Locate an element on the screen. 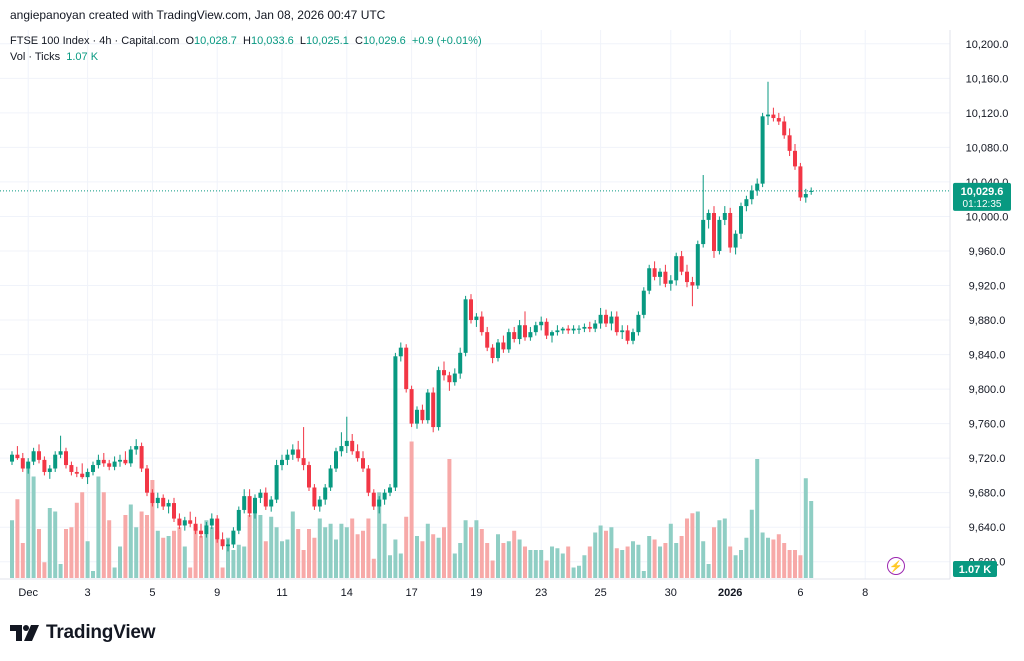 This screenshot has width=1024, height=661. y-tick-label: 10,120.0 is located at coordinates (987, 114).